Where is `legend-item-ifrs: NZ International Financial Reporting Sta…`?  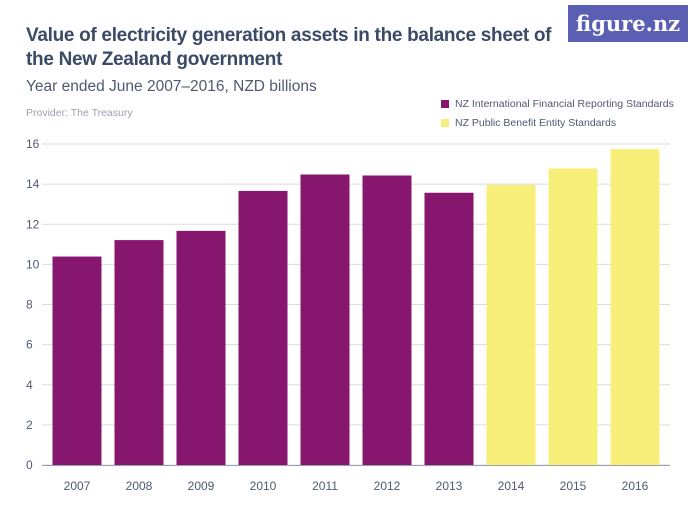 legend-item-ifrs: NZ International Financial Reporting Sta… is located at coordinates (557, 104).